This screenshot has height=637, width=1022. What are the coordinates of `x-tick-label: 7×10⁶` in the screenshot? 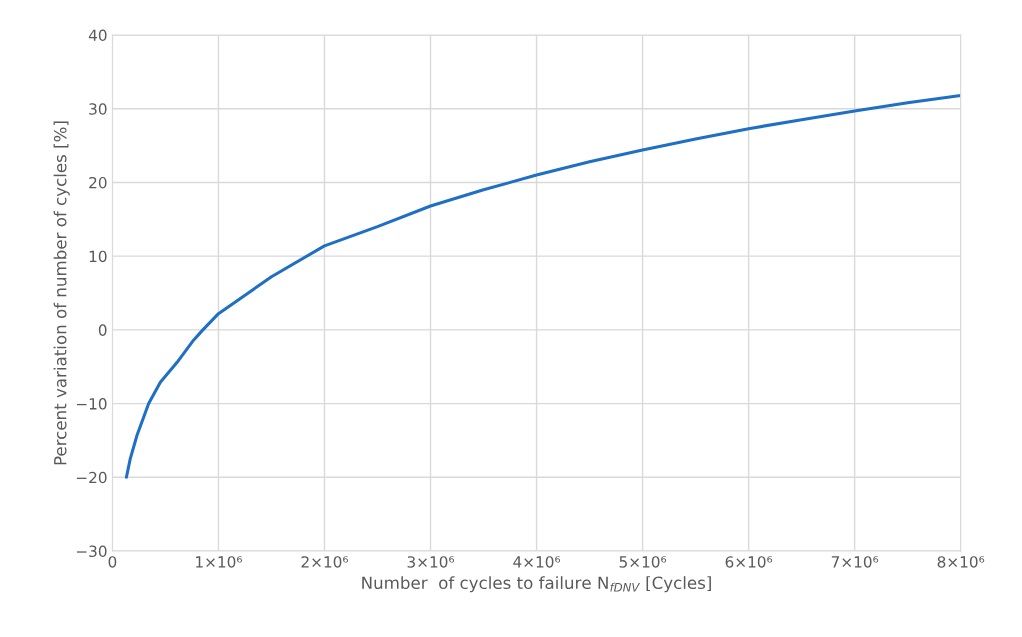 It's located at (855, 562).